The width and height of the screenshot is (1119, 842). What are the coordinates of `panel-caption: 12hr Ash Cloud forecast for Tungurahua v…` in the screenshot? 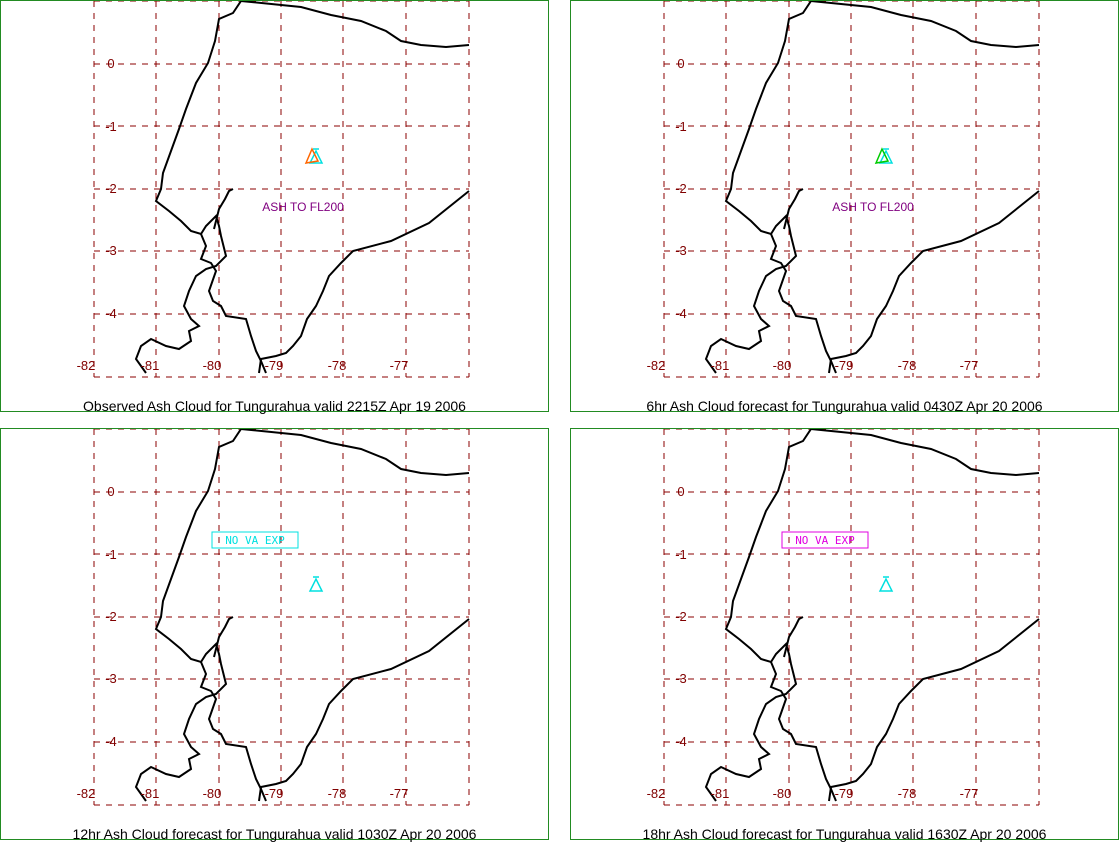 It's located at (274, 834).